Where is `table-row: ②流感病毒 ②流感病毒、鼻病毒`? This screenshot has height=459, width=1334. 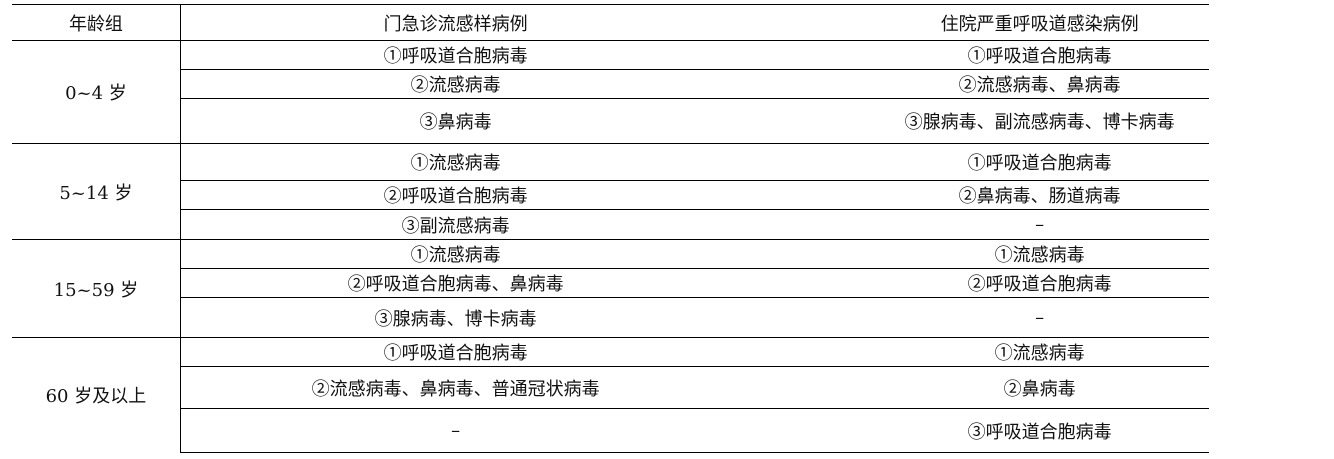 table-row: ②流感病毒 ②流感病毒、鼻病毒 is located at coordinates (610, 84).